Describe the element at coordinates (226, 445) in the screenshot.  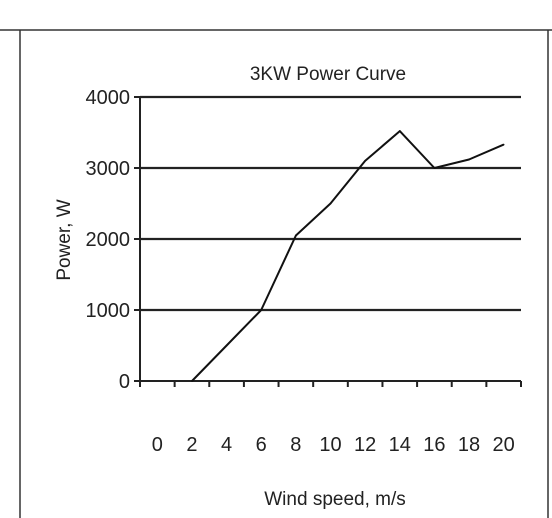
I see `x-tick-label-2: 4` at that location.